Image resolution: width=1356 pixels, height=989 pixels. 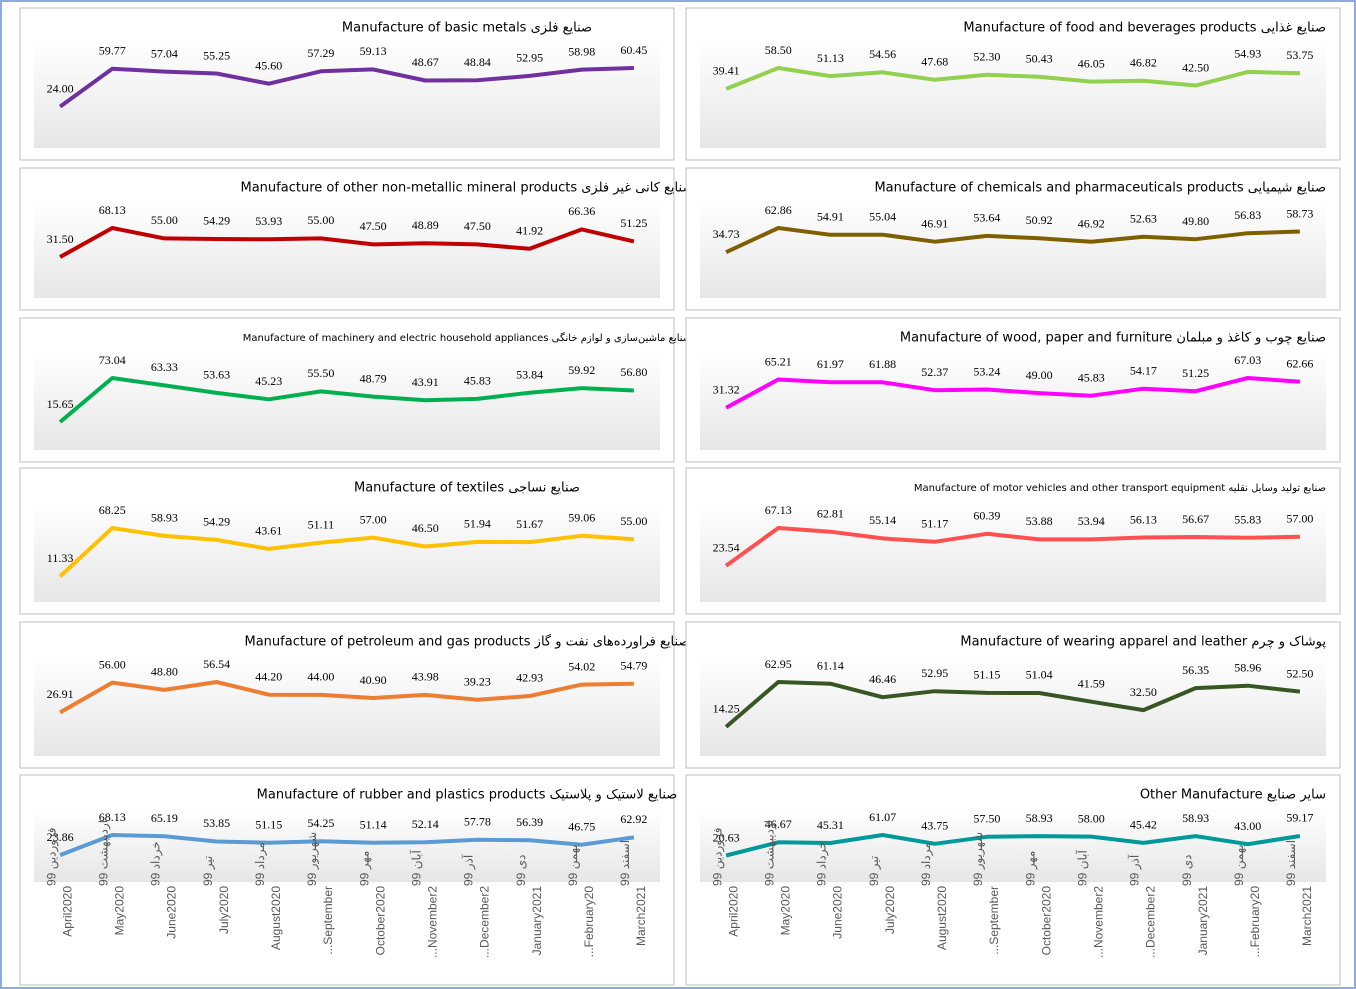 What do you see at coordinates (830, 665) in the screenshot?
I see `value-label: 61.14` at bounding box center [830, 665].